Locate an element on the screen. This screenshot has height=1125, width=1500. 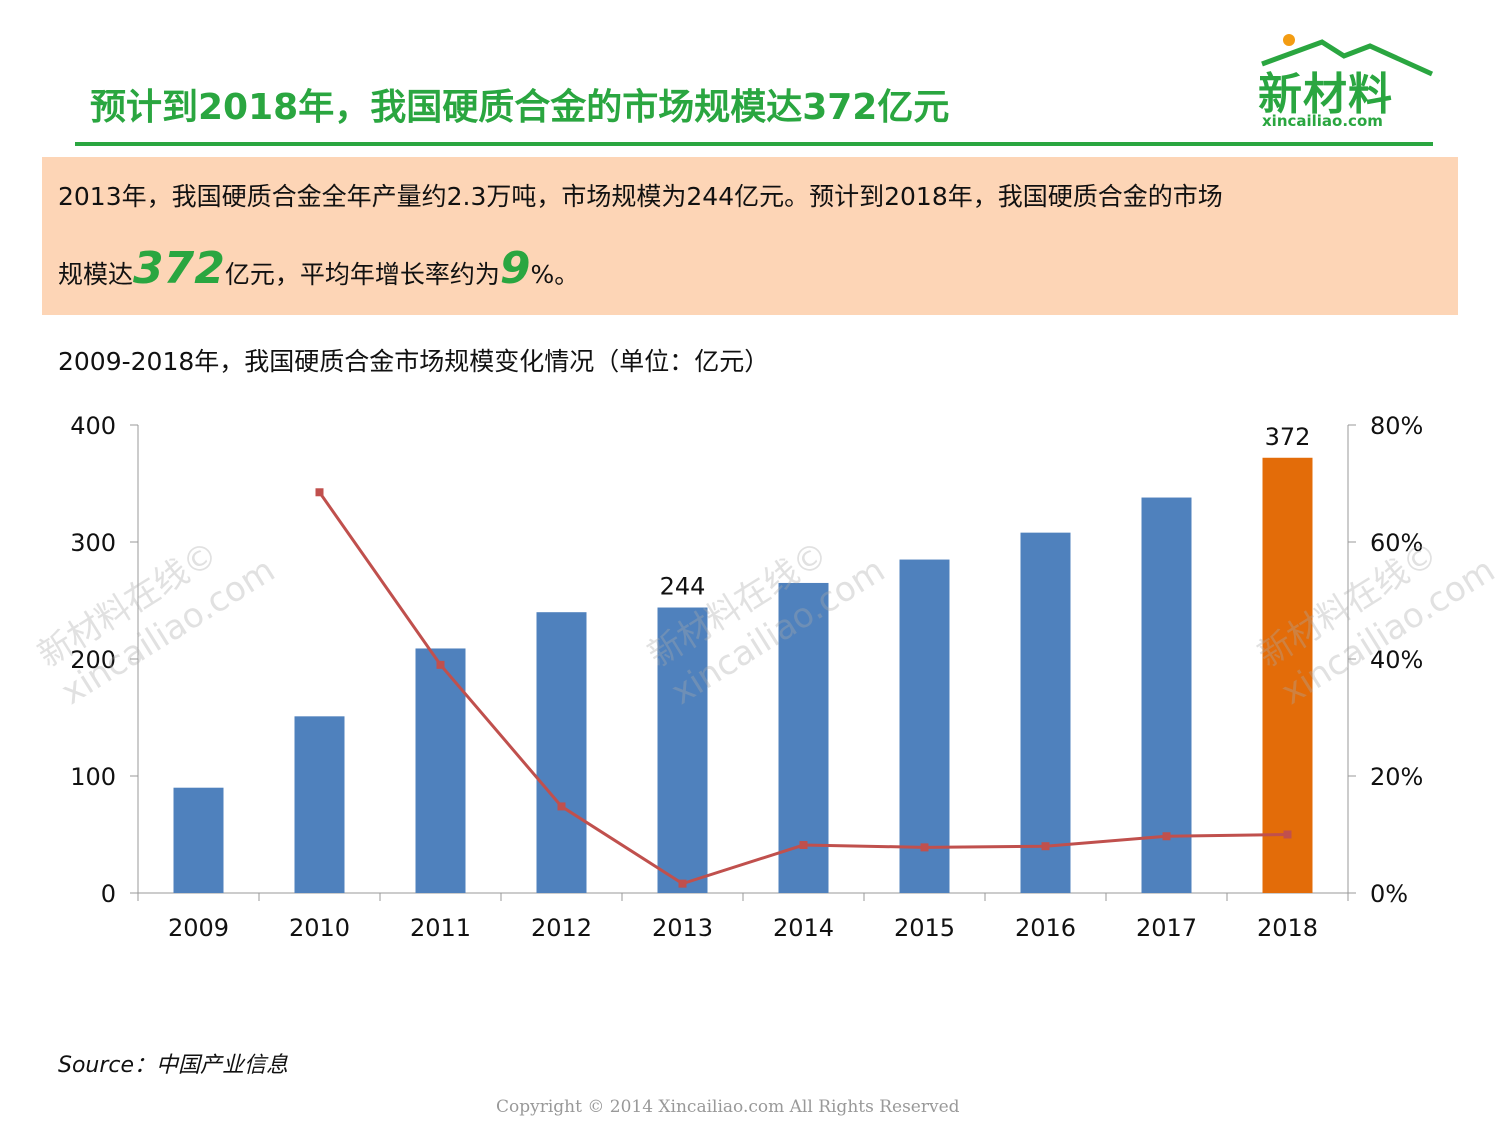
left-tick-label: 300 is located at coordinates (93, 543).